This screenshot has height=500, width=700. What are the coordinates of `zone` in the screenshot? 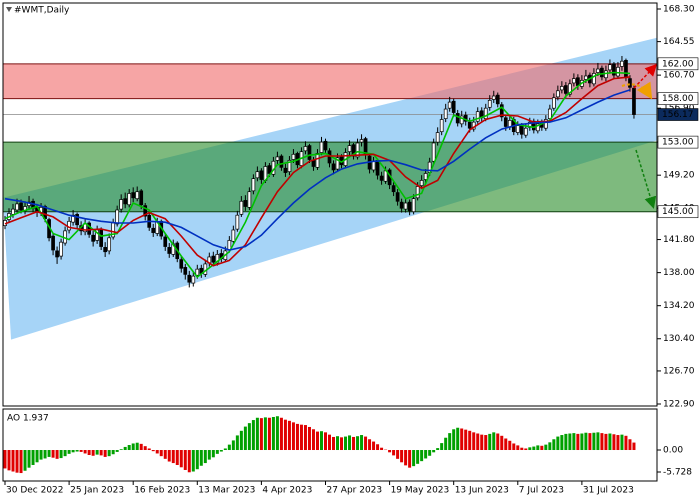 It's located at (330, 81).